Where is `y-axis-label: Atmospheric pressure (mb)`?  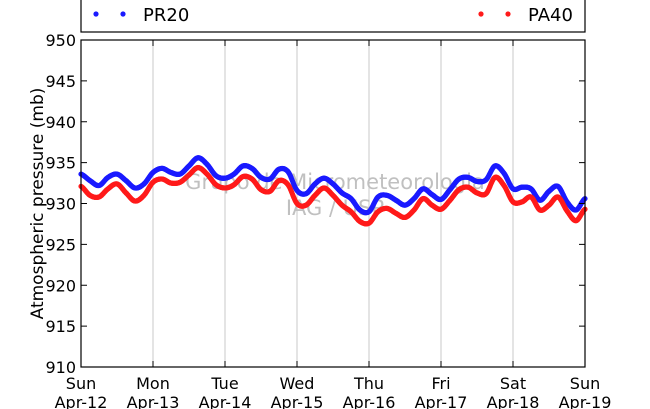
y-axis-label: Atmospheric pressure (mb) is located at coordinates (38, 204).